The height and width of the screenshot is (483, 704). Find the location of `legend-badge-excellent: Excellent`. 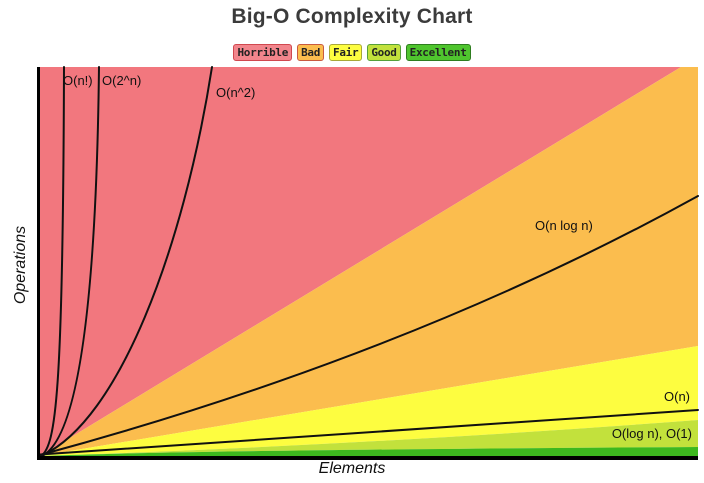

legend-badge-excellent: Excellent is located at coordinates (438, 52).